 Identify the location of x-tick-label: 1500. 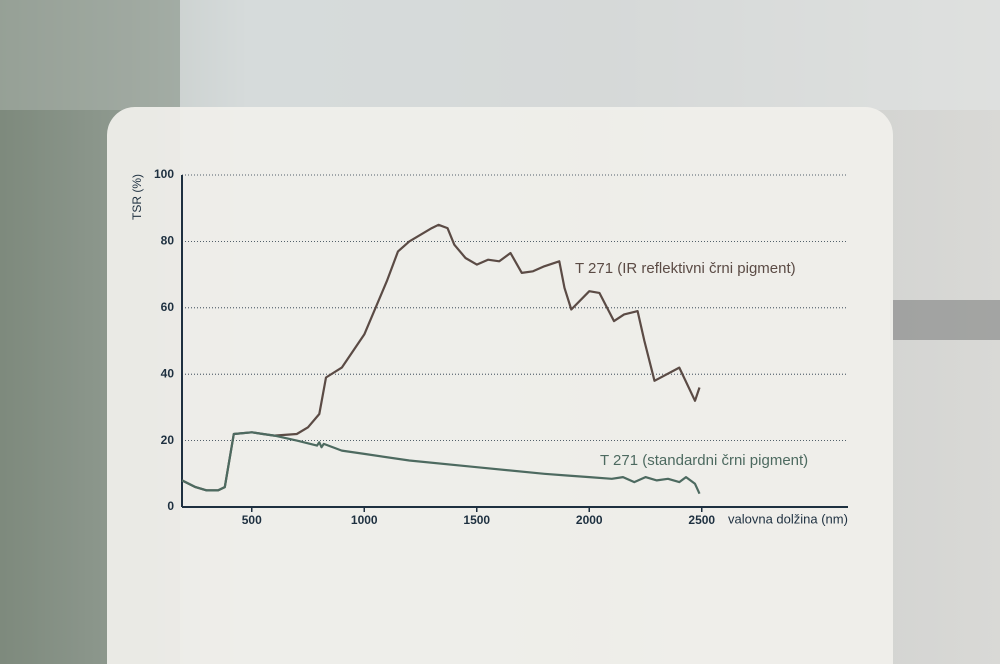
(476, 520).